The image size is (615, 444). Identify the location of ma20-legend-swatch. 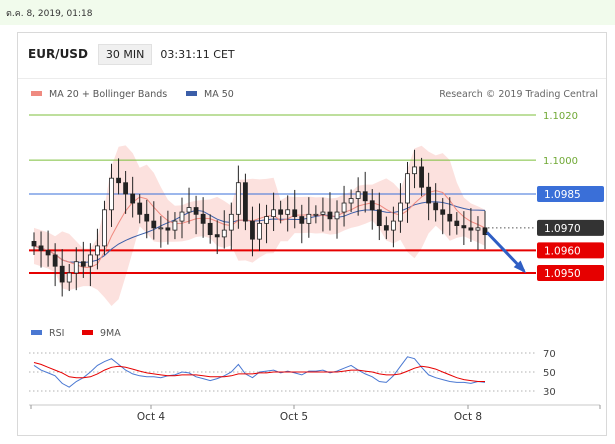
(36, 93).